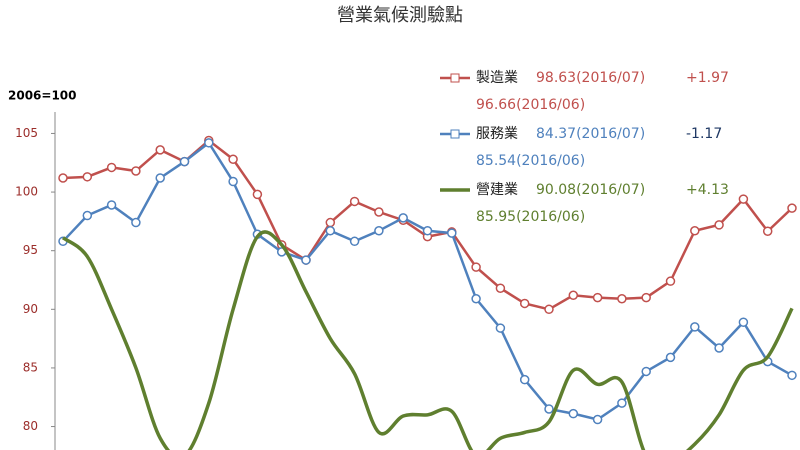  What do you see at coordinates (30, 250) in the screenshot?
I see `y-tick-label: 95` at bounding box center [30, 250].